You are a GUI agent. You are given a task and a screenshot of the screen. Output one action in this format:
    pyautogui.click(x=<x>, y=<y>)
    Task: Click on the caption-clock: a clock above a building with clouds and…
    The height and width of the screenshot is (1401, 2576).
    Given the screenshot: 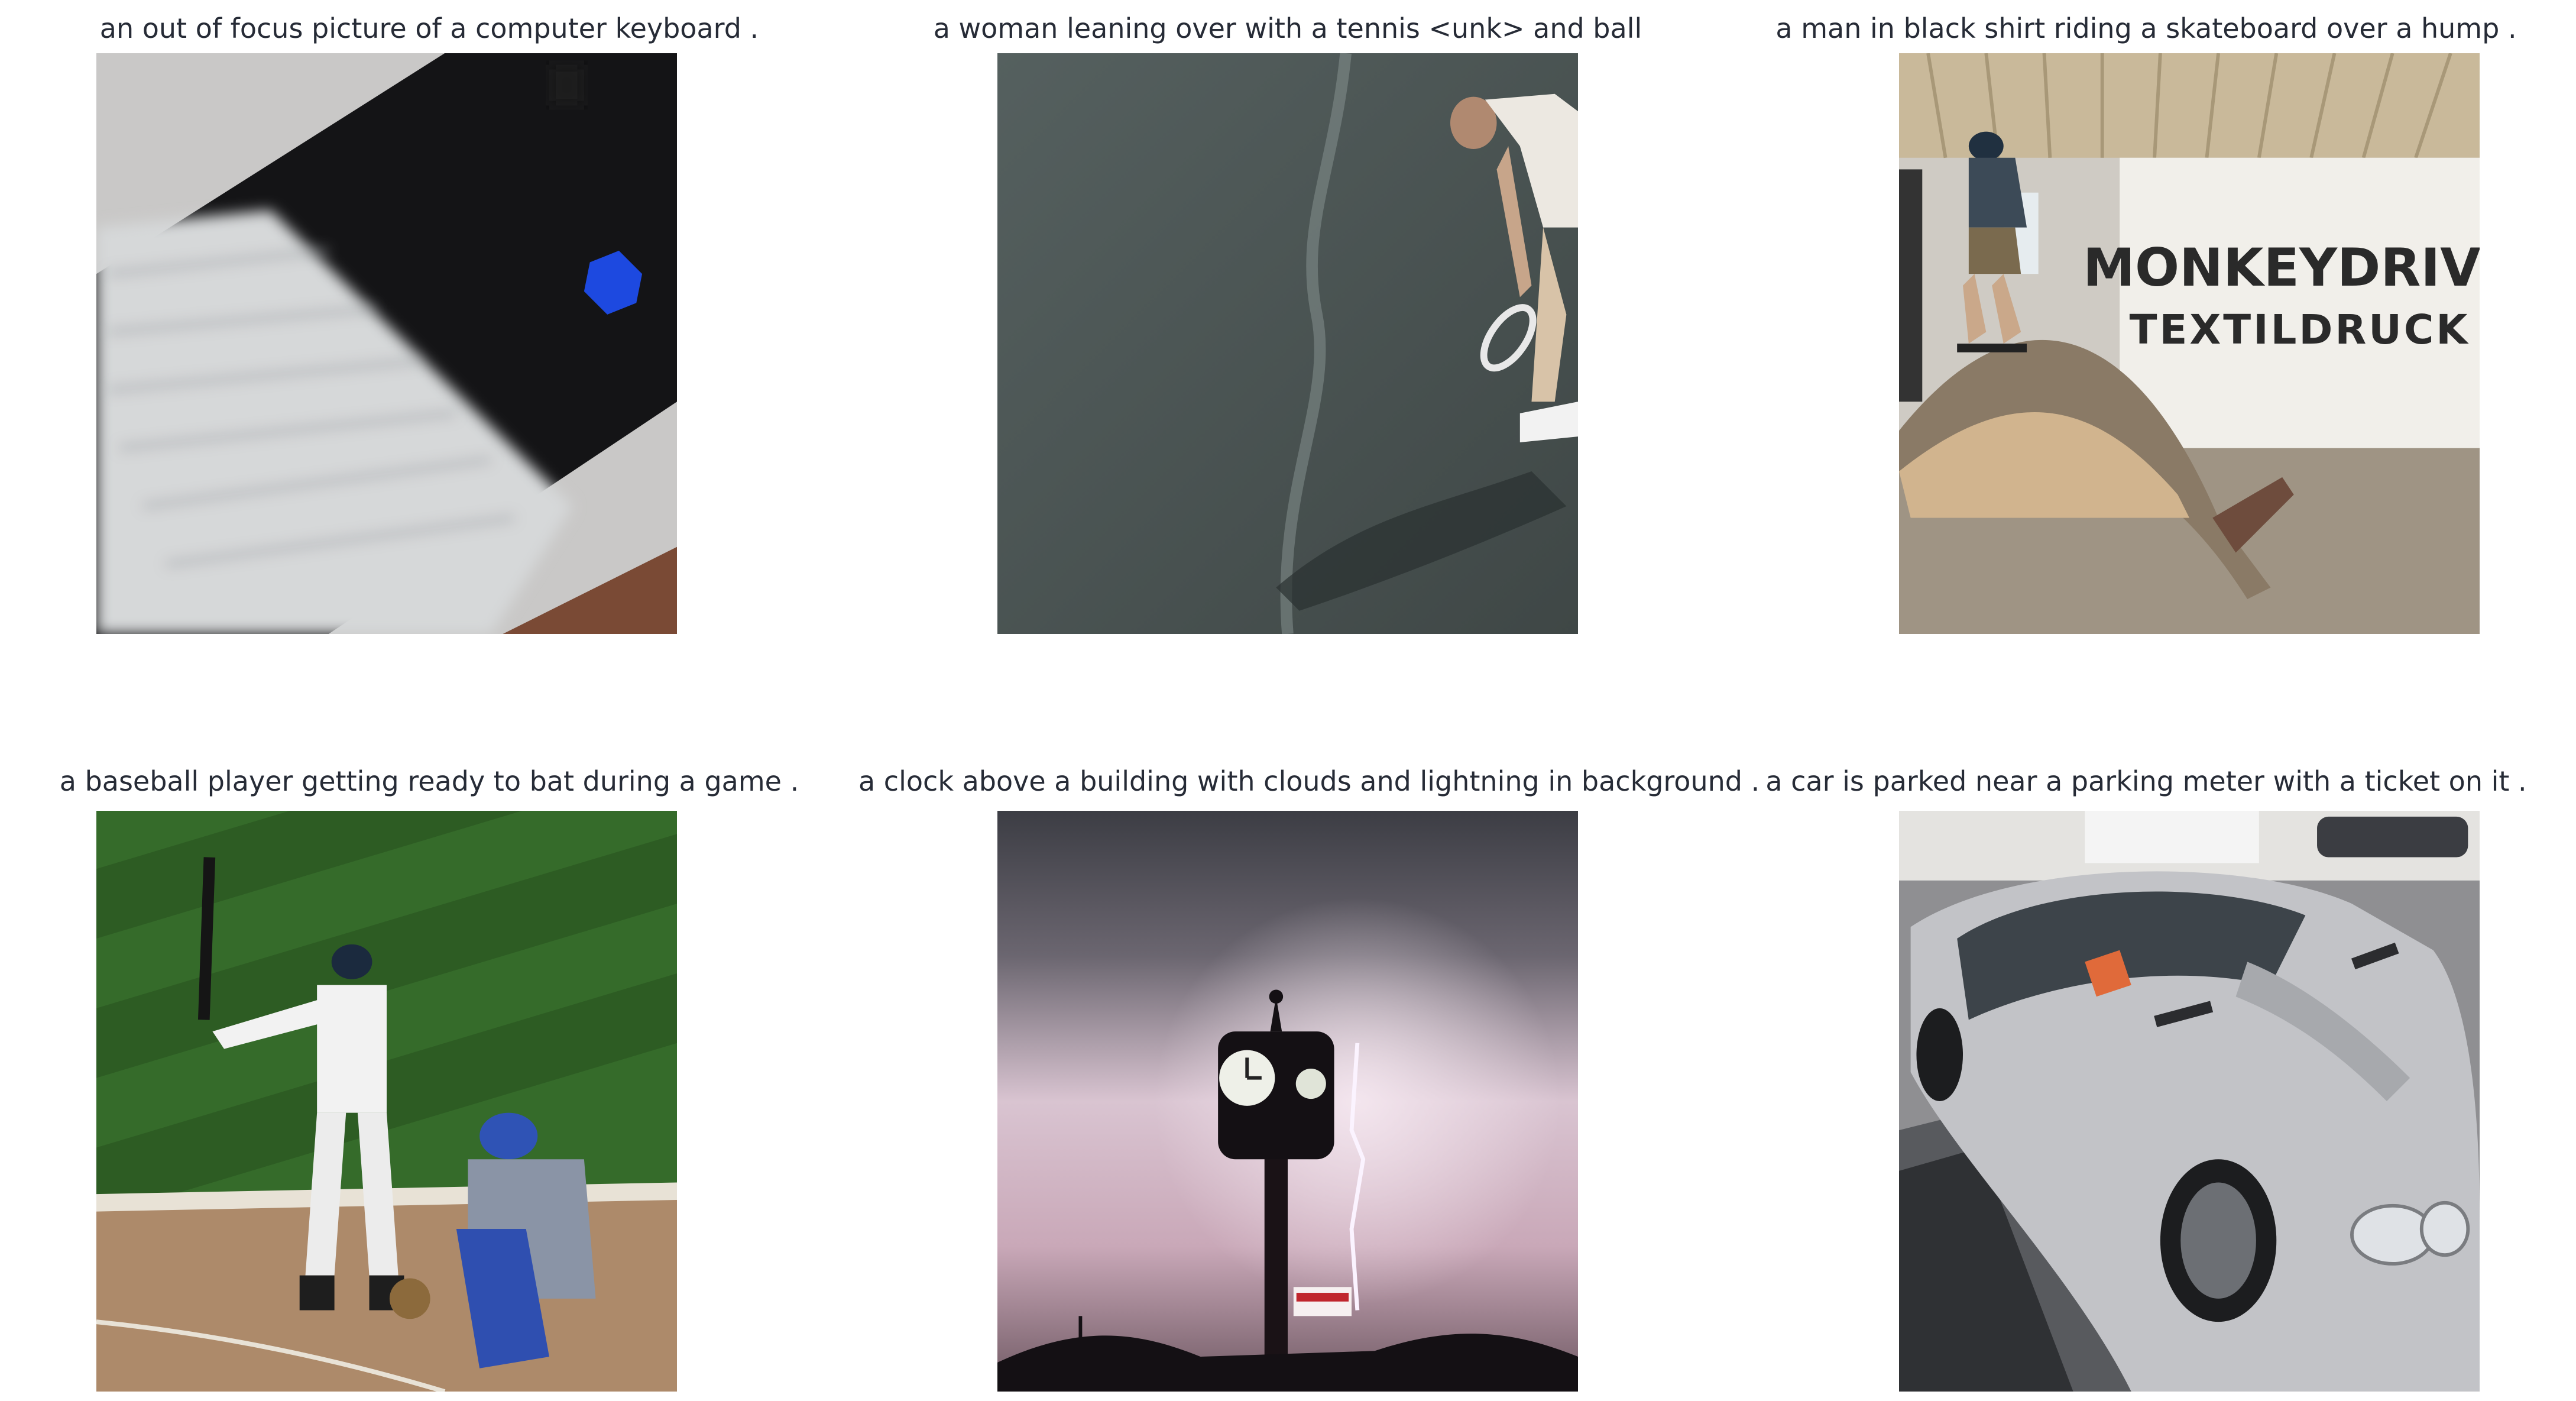 What is the action you would take?
    pyautogui.click(x=1309, y=781)
    